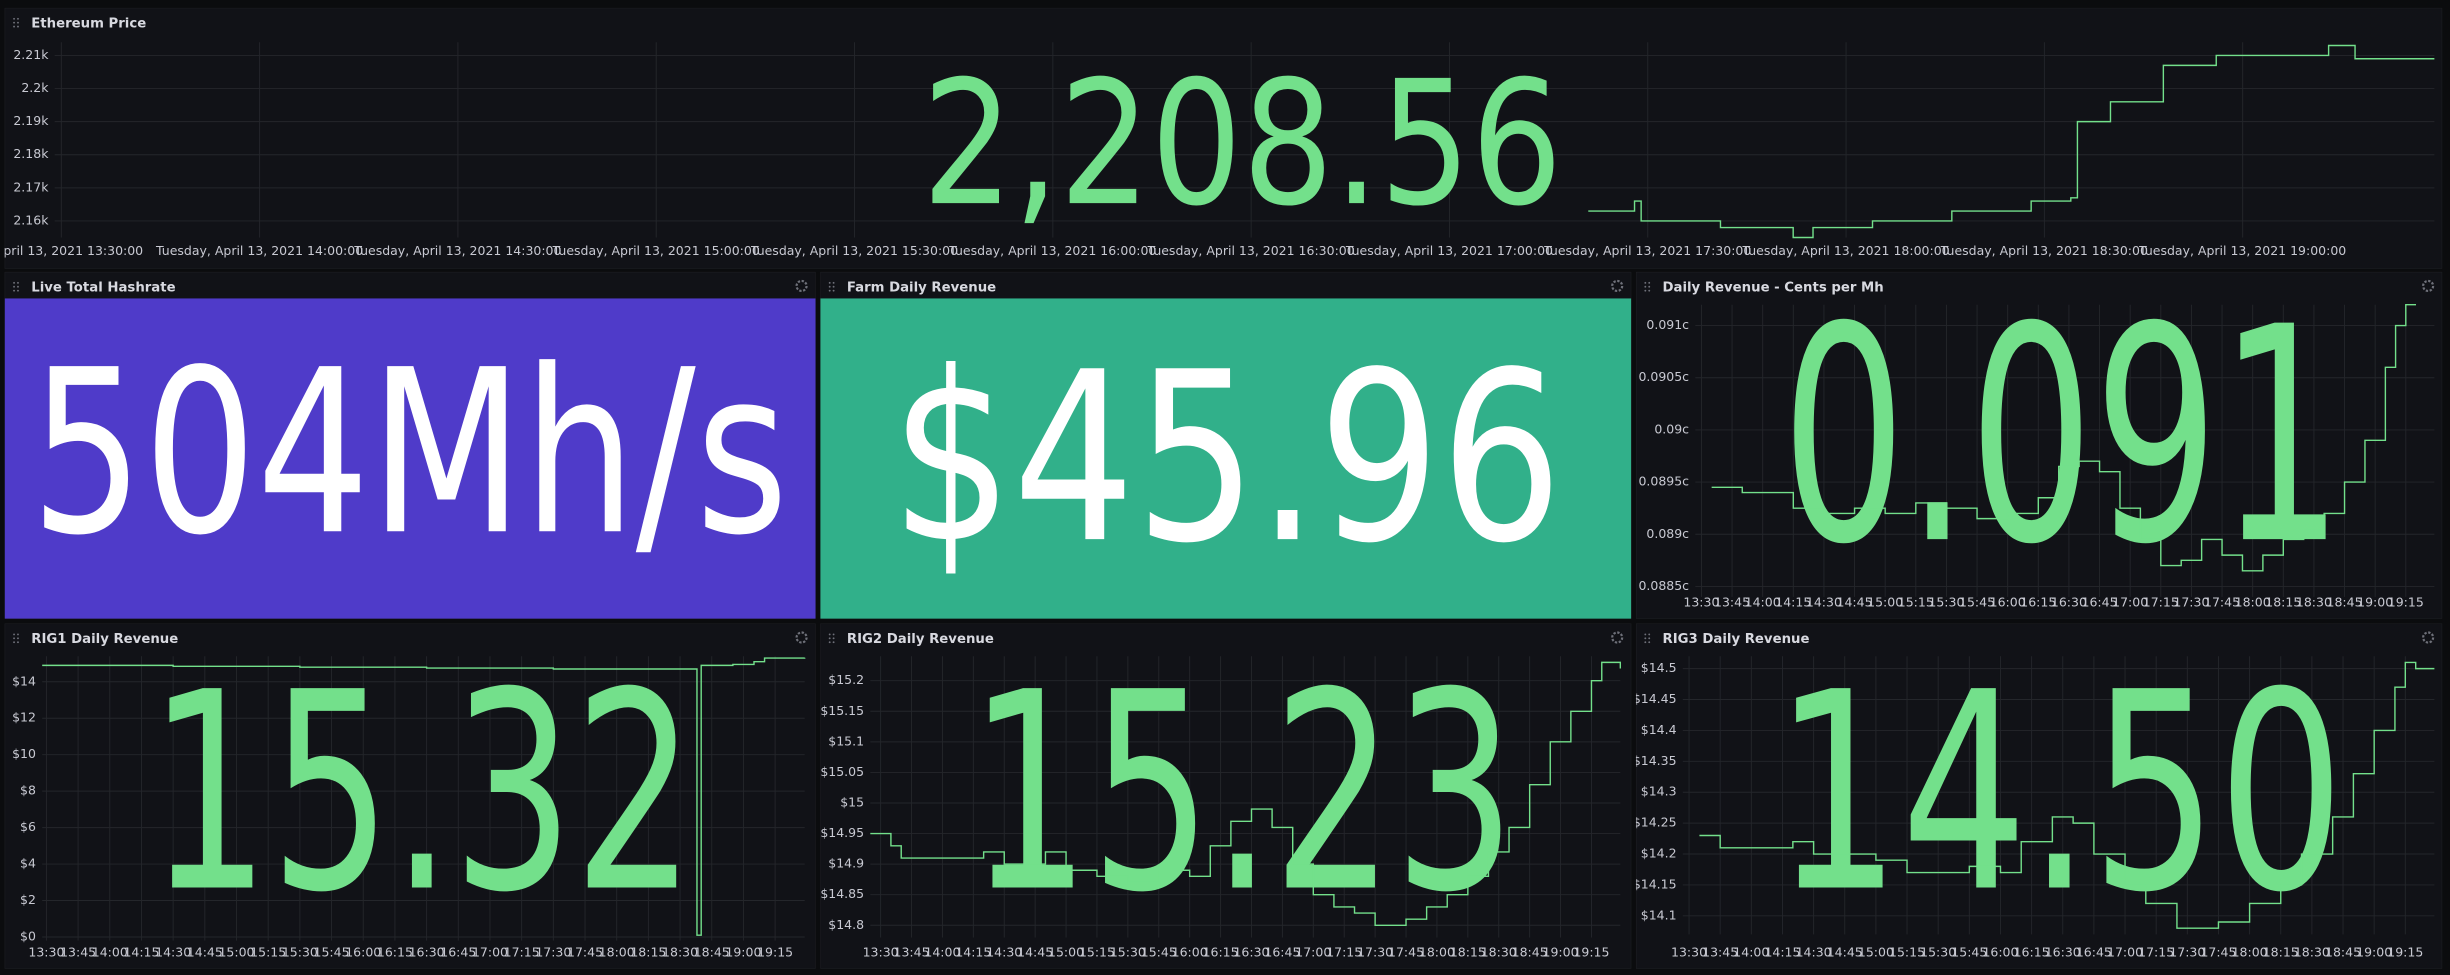 The image size is (2450, 975). Describe the element at coordinates (1655, 760) in the screenshot. I see `y-tick-label: $14.35` at that location.